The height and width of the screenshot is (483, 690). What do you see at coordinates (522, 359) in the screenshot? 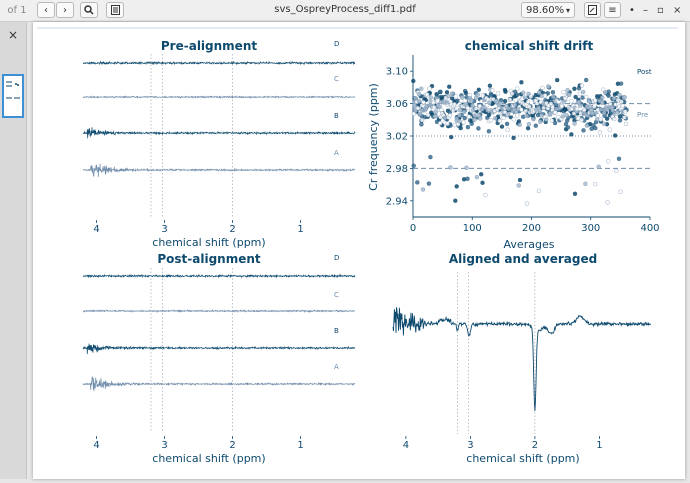
I see `averaged-spectrum` at bounding box center [522, 359].